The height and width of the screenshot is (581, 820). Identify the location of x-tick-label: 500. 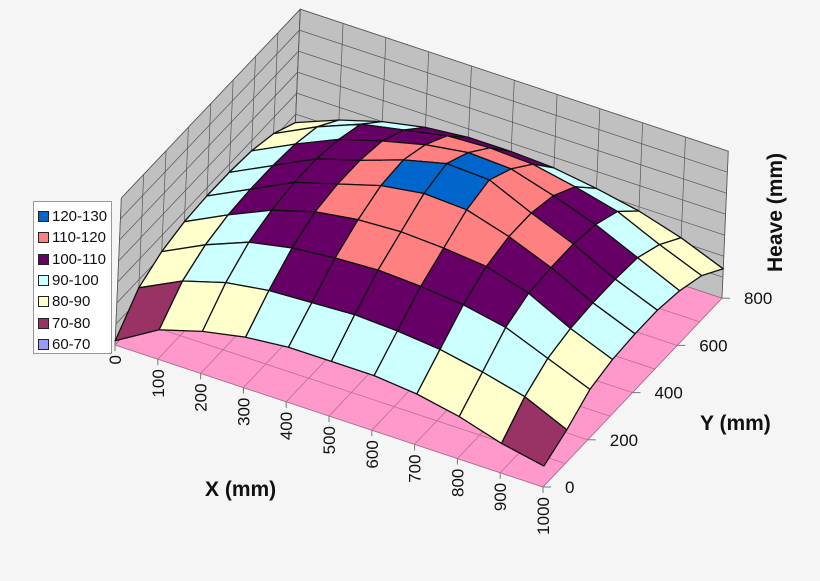
(329, 440).